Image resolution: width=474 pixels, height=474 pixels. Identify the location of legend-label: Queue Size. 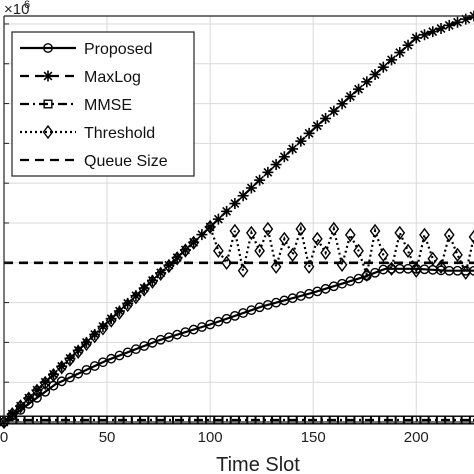
(126, 161).